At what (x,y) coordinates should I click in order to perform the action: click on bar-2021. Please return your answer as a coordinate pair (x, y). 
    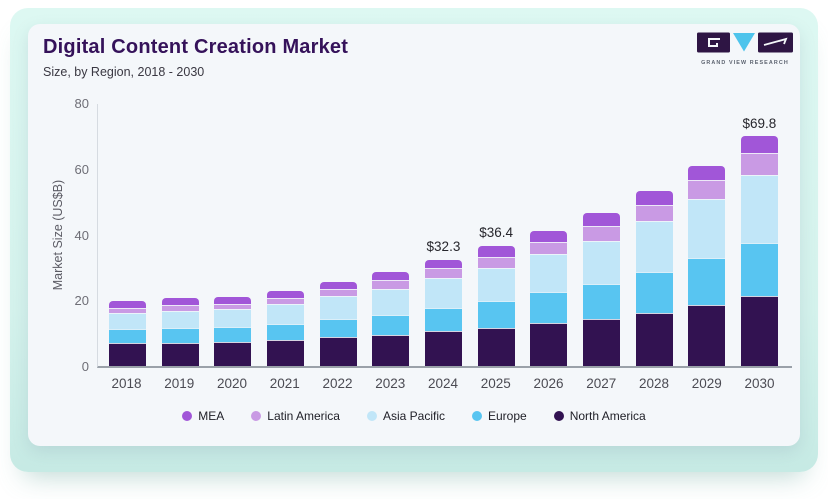
    Looking at the image, I should click on (285, 328).